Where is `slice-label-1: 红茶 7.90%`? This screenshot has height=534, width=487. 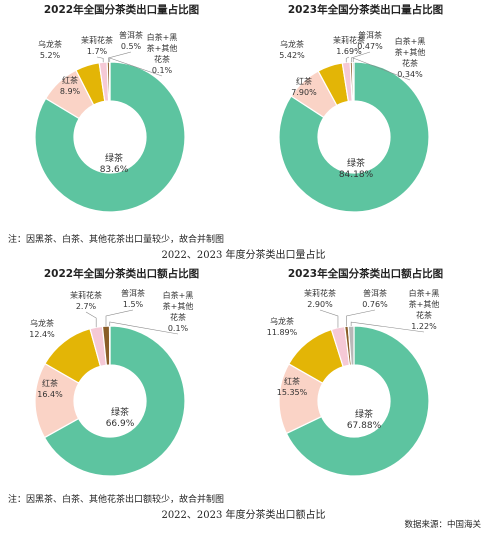 slice-label-1: 红茶 7.90% is located at coordinates (304, 86).